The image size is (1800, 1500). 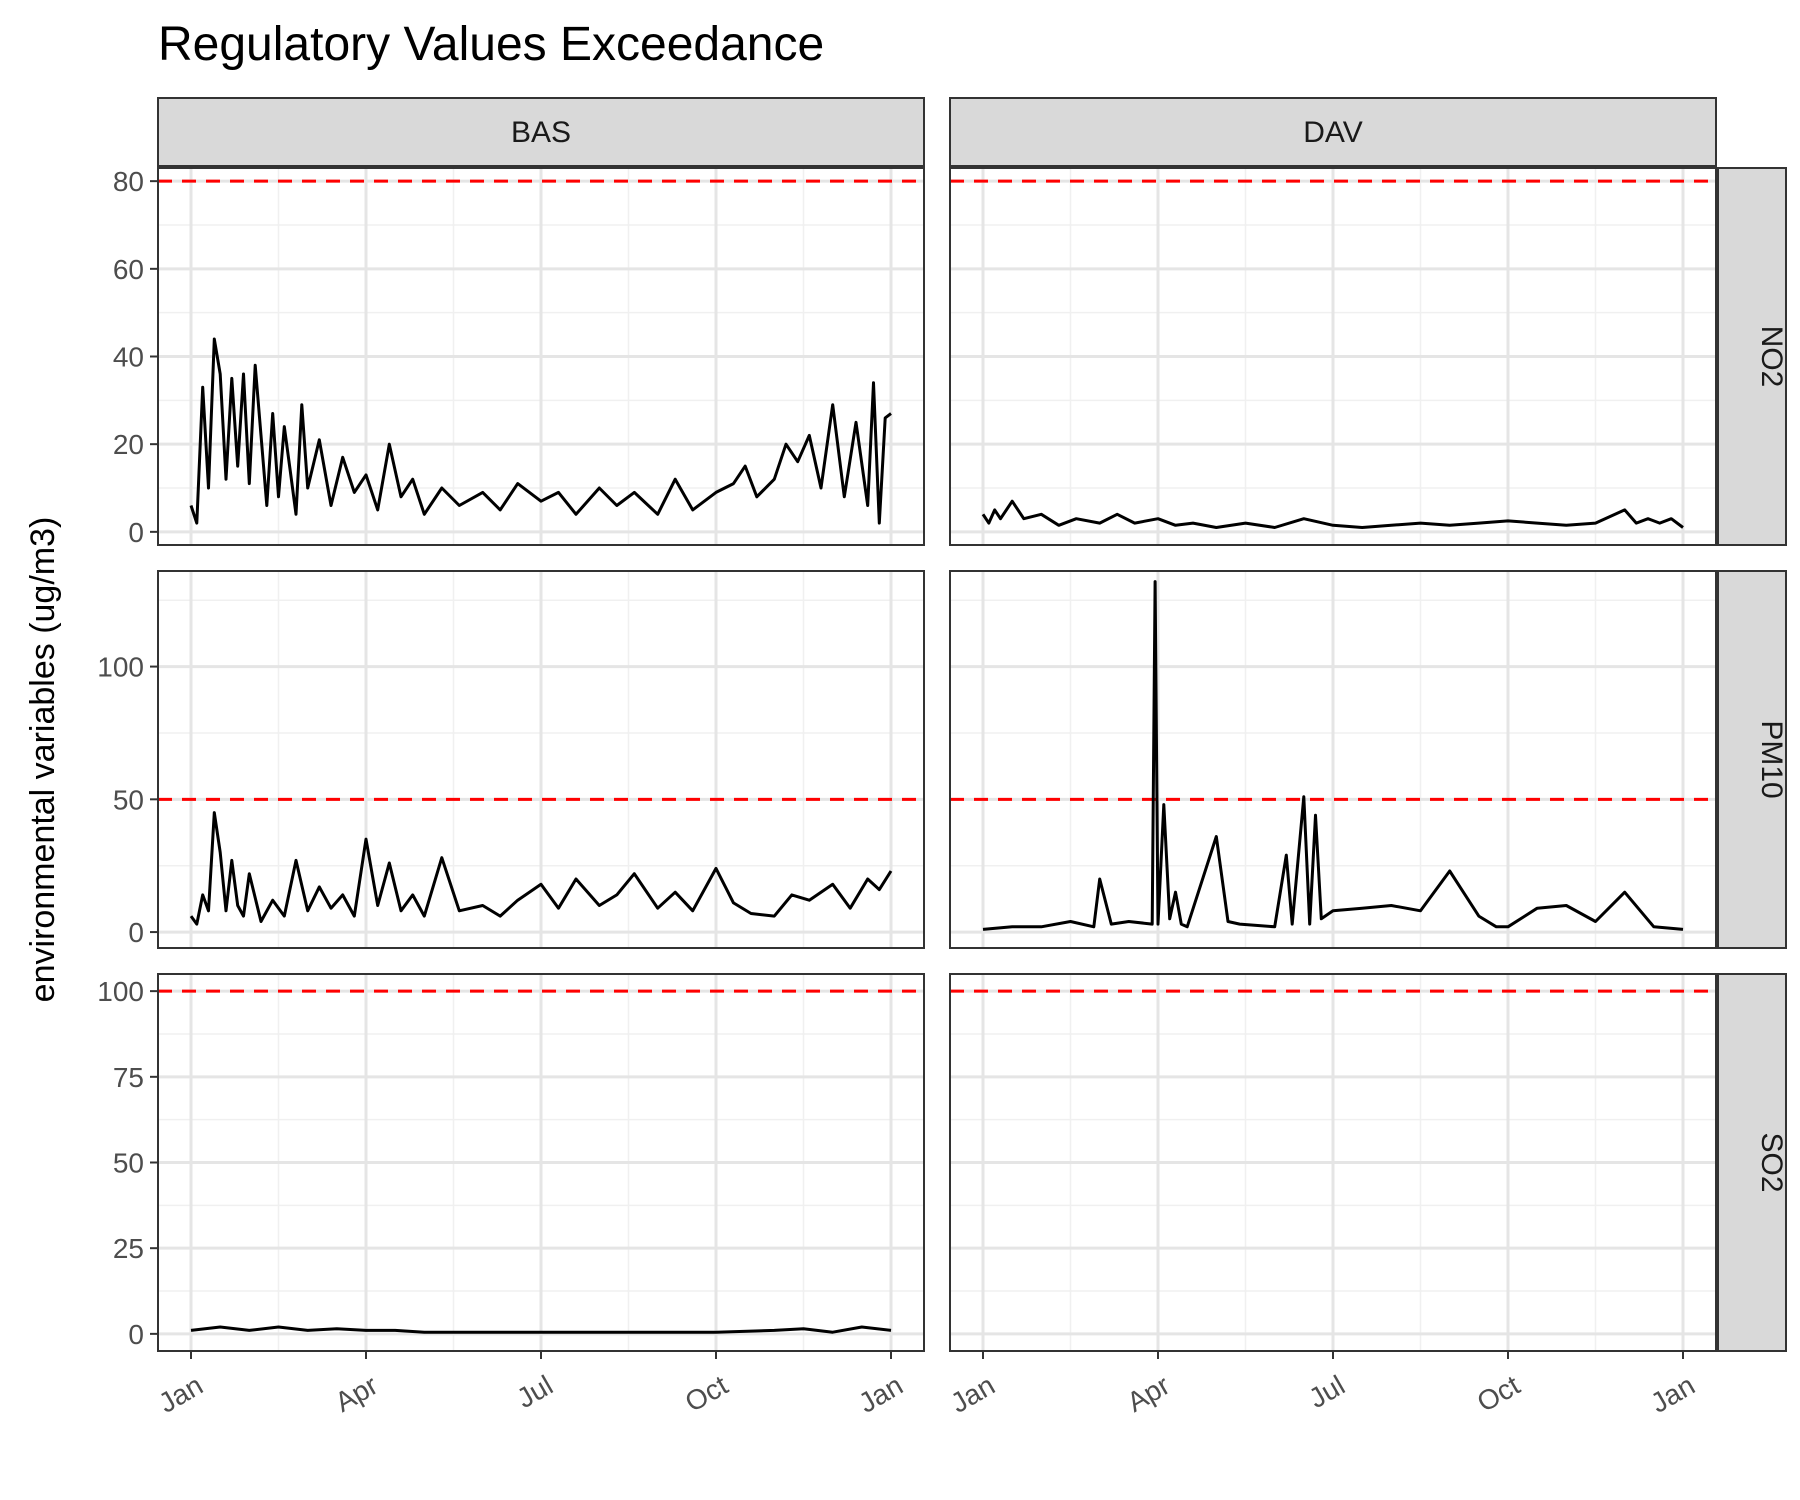 What do you see at coordinates (128, 1248) in the screenshot?
I see `y-tick-label: 25` at bounding box center [128, 1248].